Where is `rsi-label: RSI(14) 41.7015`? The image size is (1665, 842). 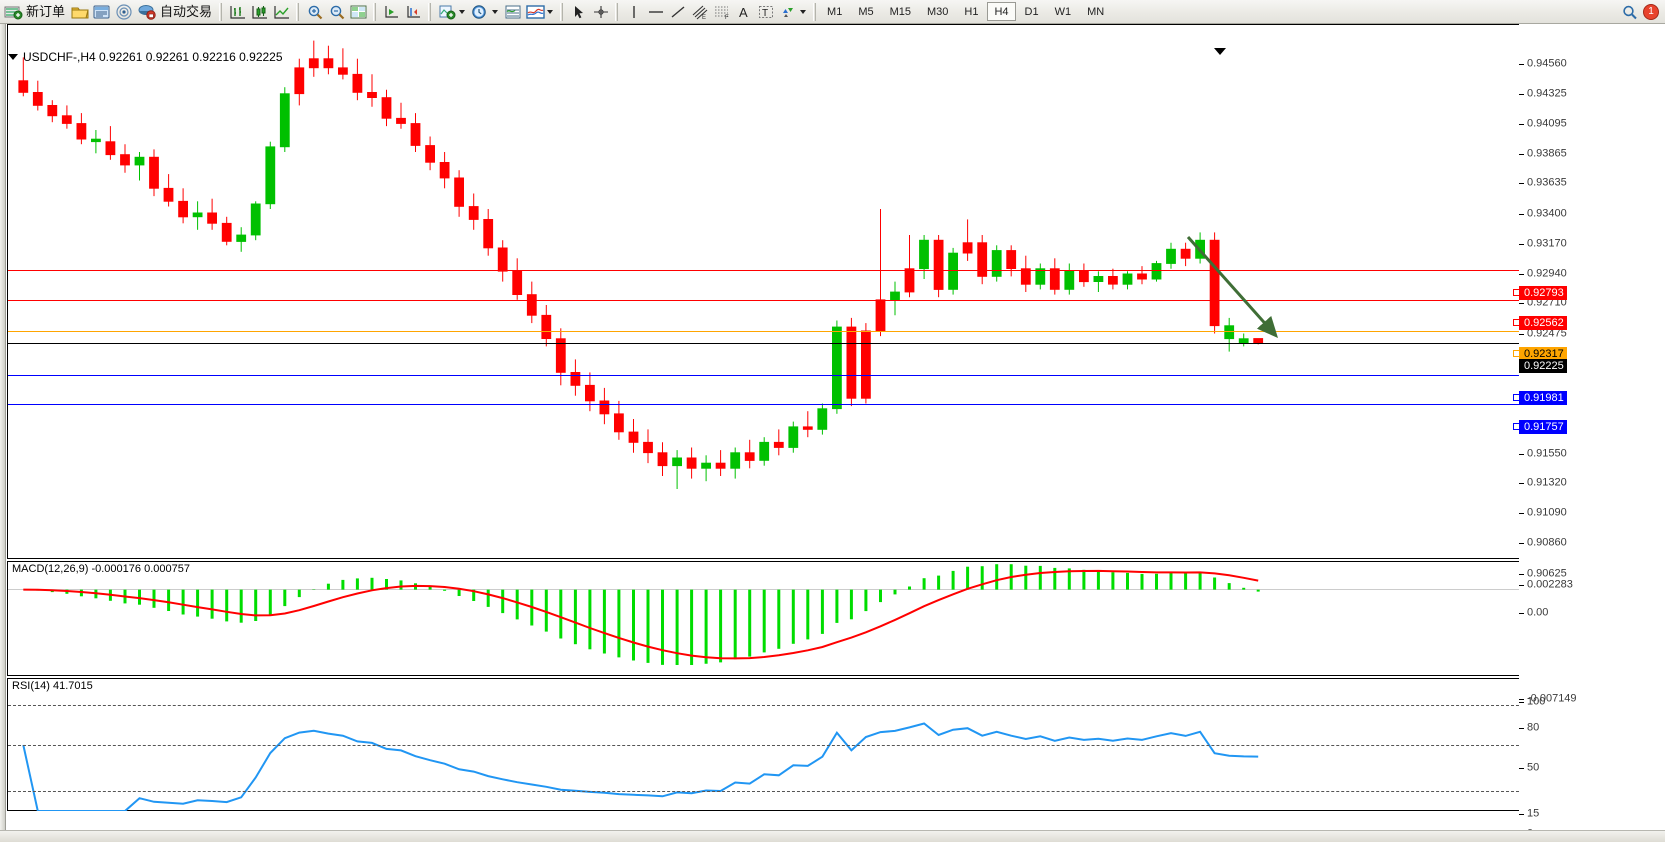
rsi-label: RSI(14) 41.7015 is located at coordinates (52, 686).